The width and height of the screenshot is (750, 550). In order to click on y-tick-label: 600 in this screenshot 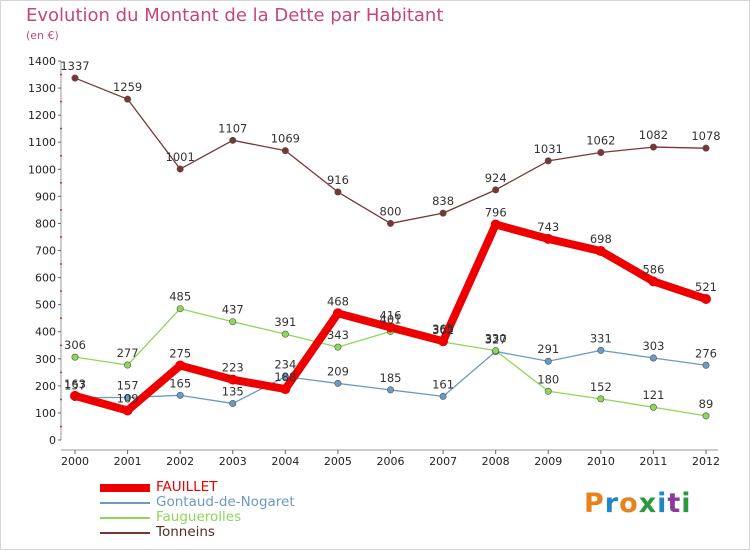, I will do `click(45, 278)`.